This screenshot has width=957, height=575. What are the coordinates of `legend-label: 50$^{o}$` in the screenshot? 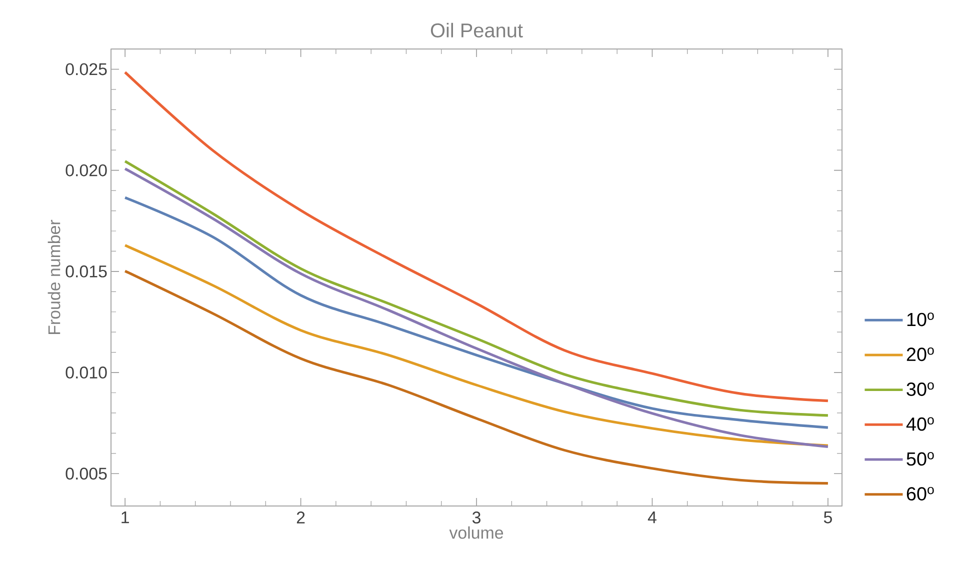 It's located at (920, 459).